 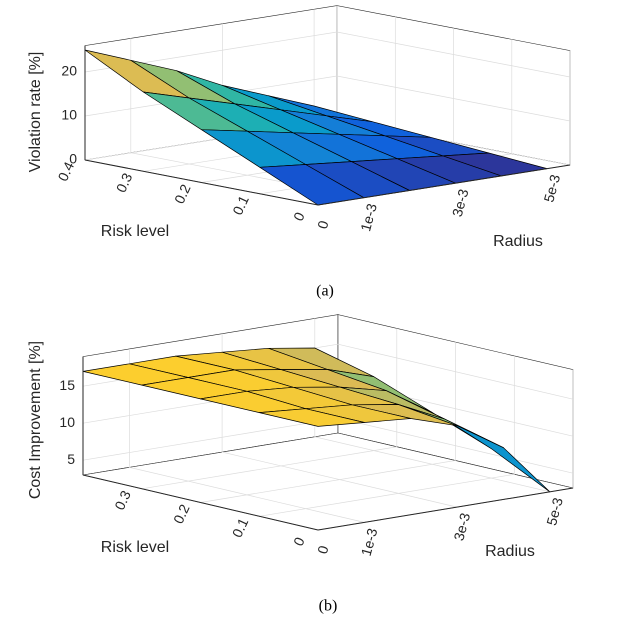 What do you see at coordinates (69, 71) in the screenshot?
I see `z-tick-label: 20` at bounding box center [69, 71].